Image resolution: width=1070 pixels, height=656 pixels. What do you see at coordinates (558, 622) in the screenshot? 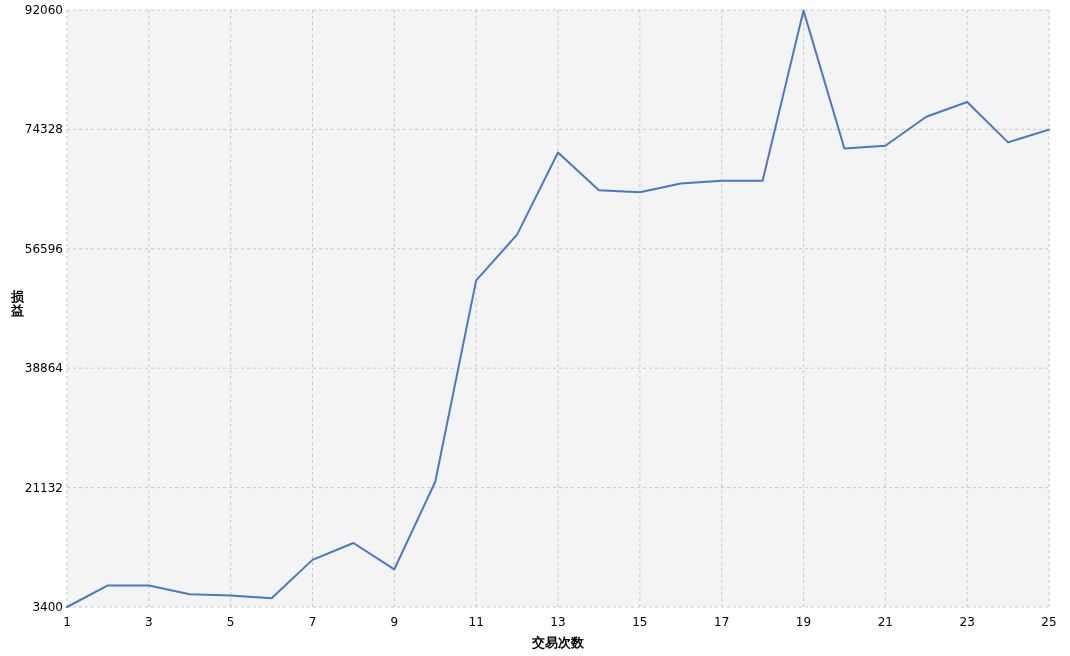
I see `x-tick-label: 13` at bounding box center [558, 622].